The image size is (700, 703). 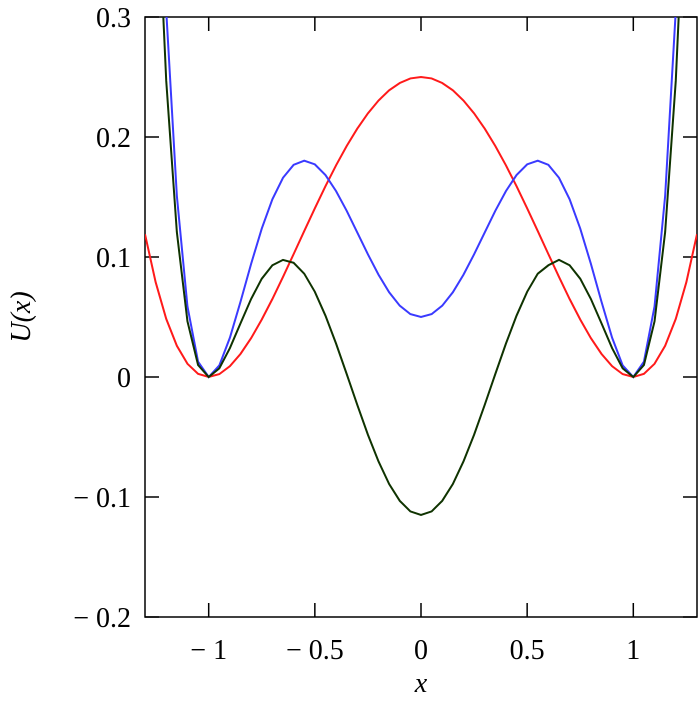 What do you see at coordinates (113, 258) in the screenshot?
I see `y-tick-label: 0.1` at bounding box center [113, 258].